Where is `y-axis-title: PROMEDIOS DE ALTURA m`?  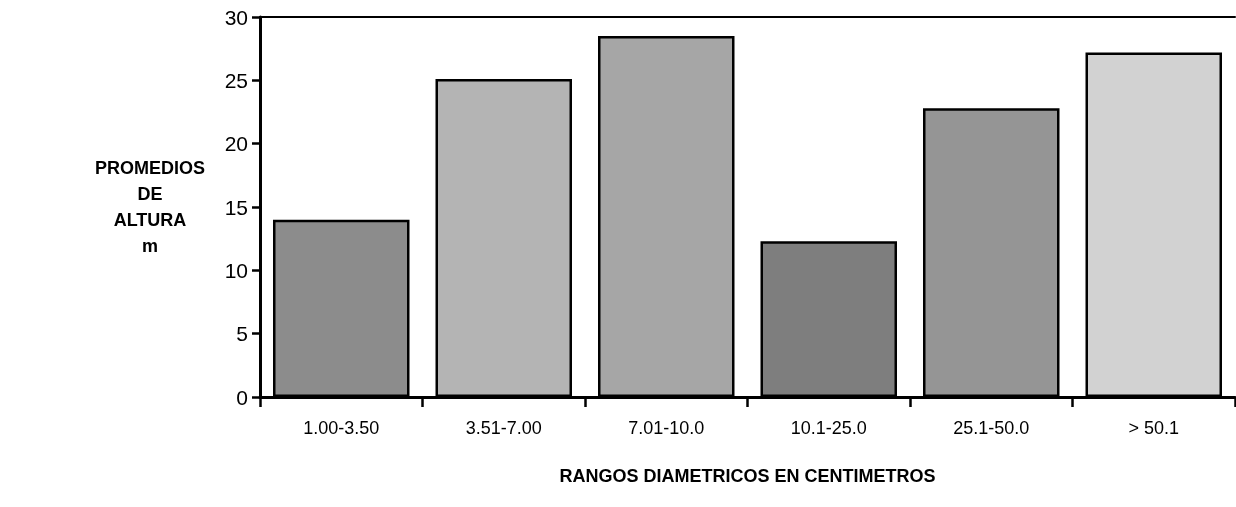 y-axis-title: PROMEDIOS DE ALTURA m is located at coordinates (150, 207).